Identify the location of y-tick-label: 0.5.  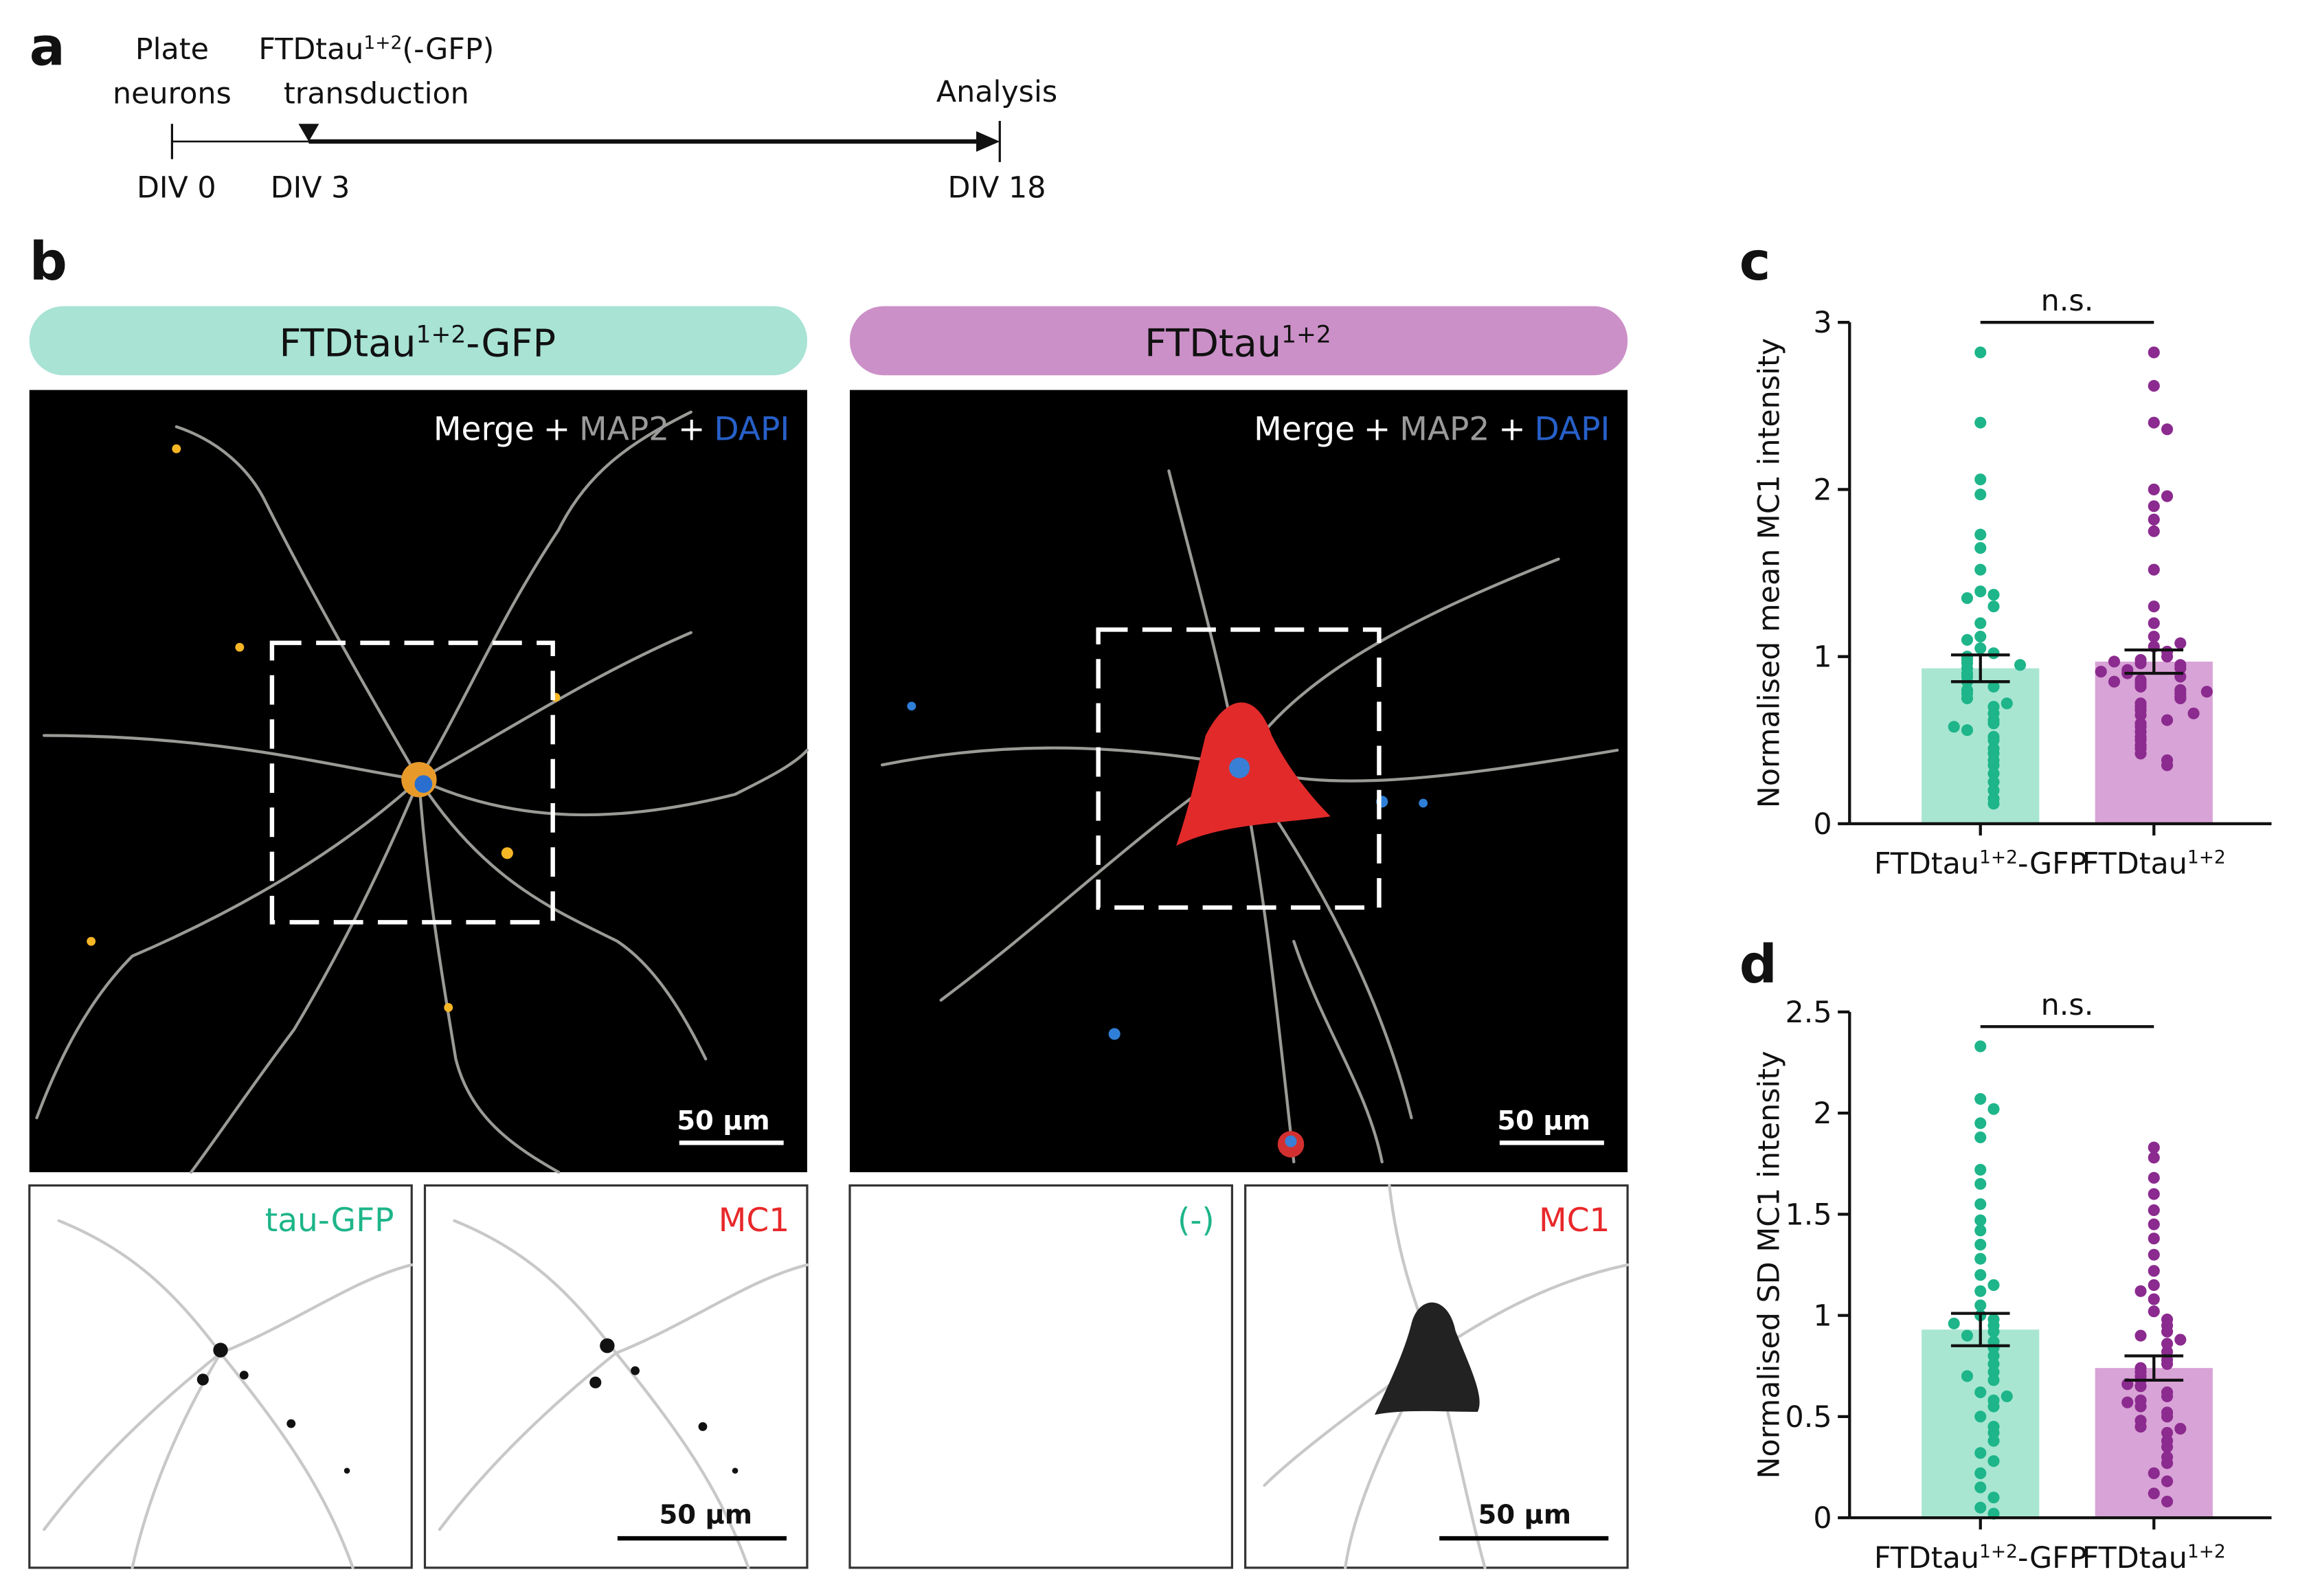
(1809, 1417).